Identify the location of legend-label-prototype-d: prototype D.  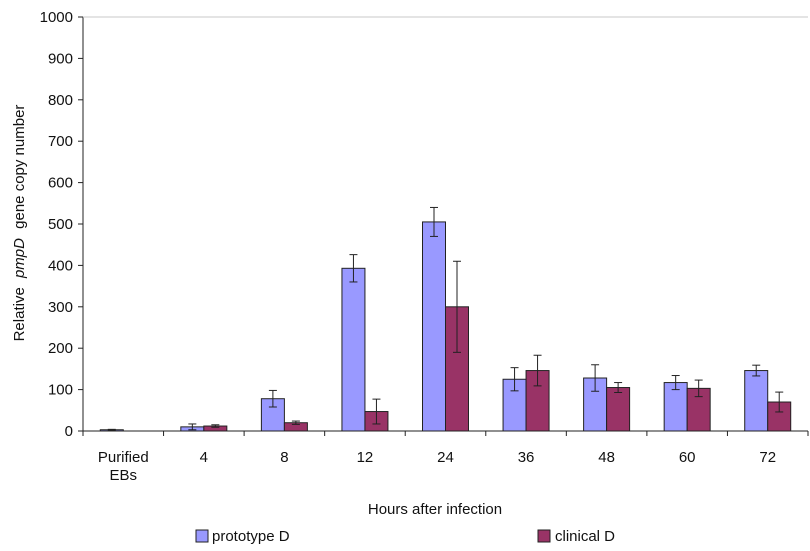
(251, 536).